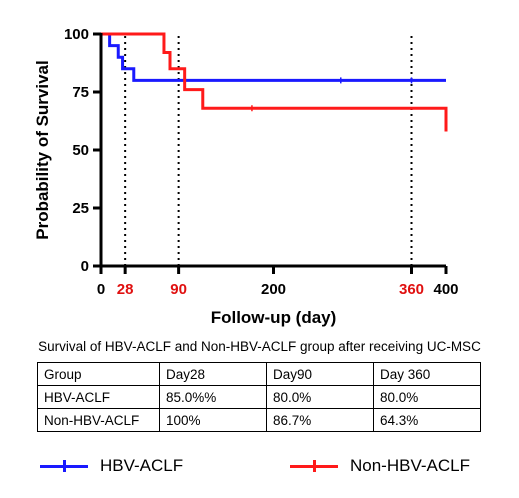  I want to click on table-header-row: Group Day28 Day90 Day 360, so click(259, 374).